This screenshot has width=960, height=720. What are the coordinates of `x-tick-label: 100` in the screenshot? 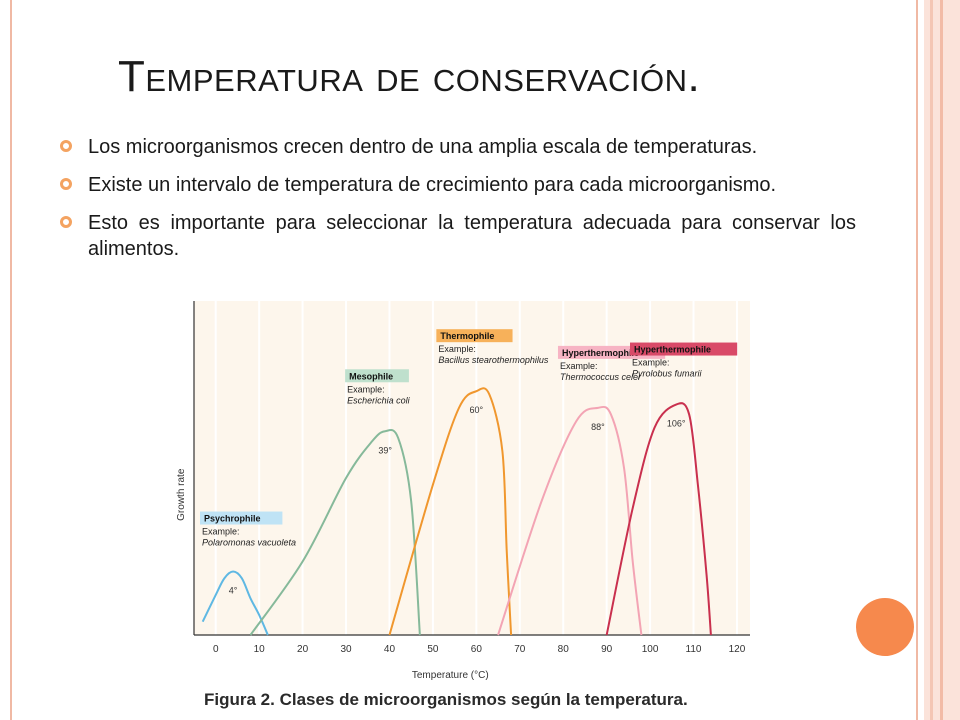 It's located at (650, 649).